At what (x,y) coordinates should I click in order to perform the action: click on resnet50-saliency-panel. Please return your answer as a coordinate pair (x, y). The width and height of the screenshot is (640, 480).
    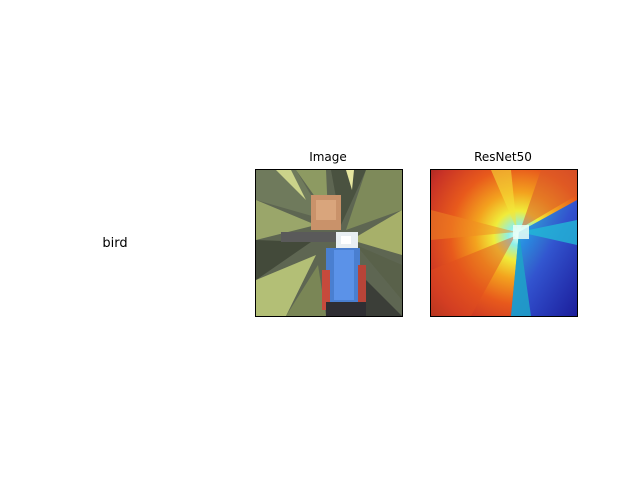
    Looking at the image, I should click on (504, 243).